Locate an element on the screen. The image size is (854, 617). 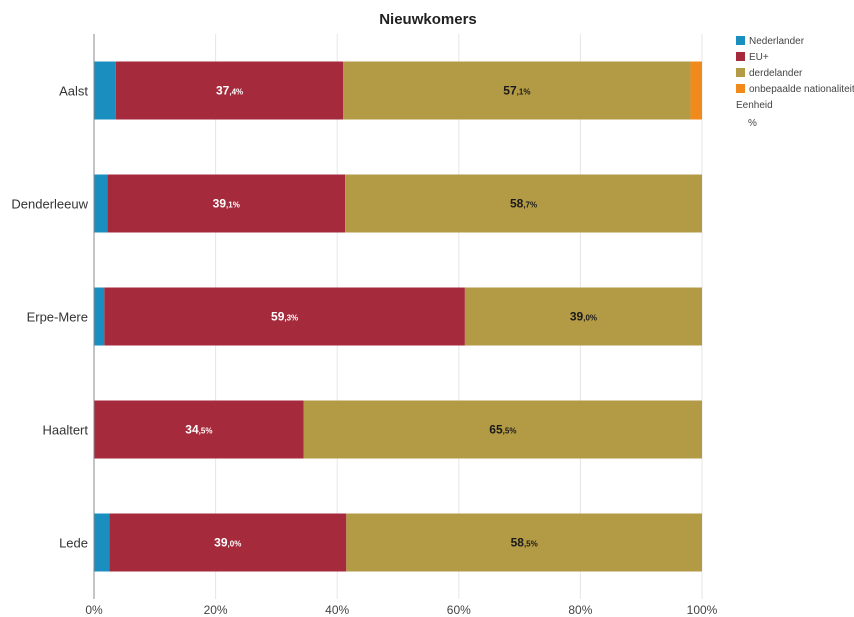
data-label: 39,1% is located at coordinates (226, 204).